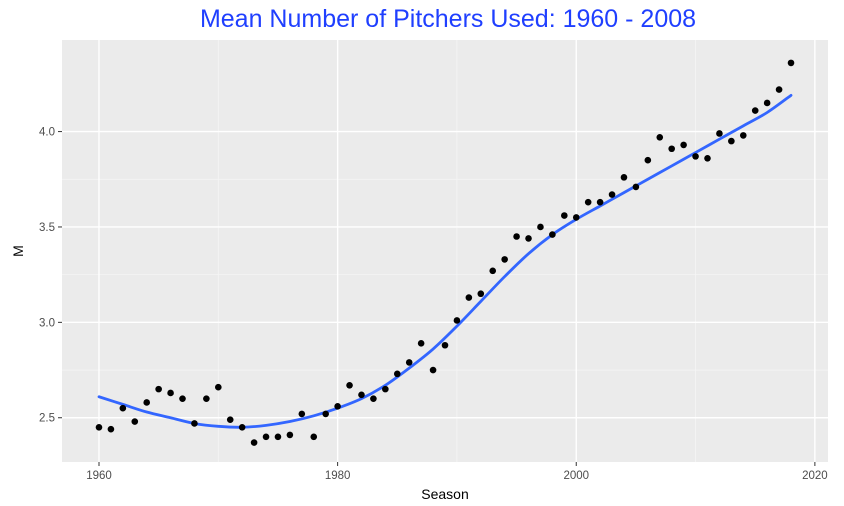  Describe the element at coordinates (815, 476) in the screenshot. I see `x-tick-label: 2020` at that location.